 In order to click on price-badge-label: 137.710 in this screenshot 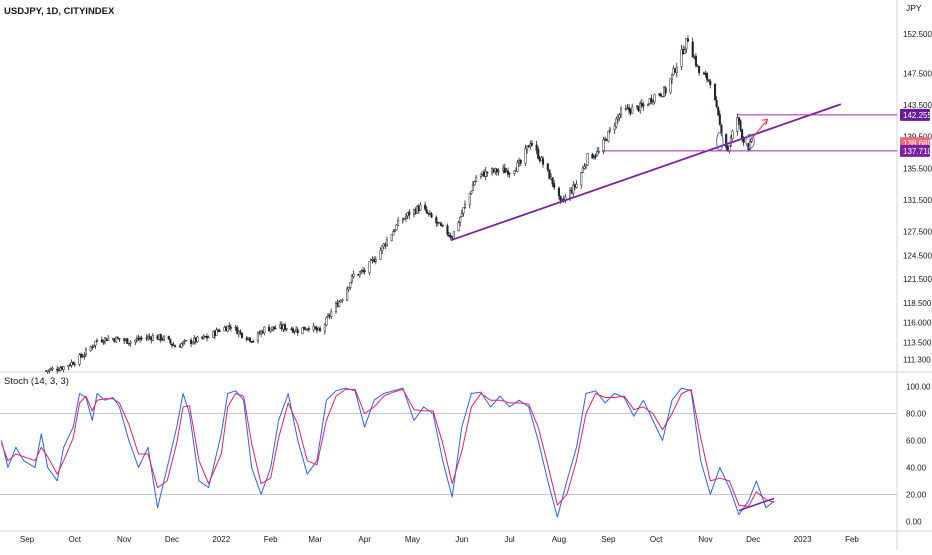, I will do `click(917, 151)`.